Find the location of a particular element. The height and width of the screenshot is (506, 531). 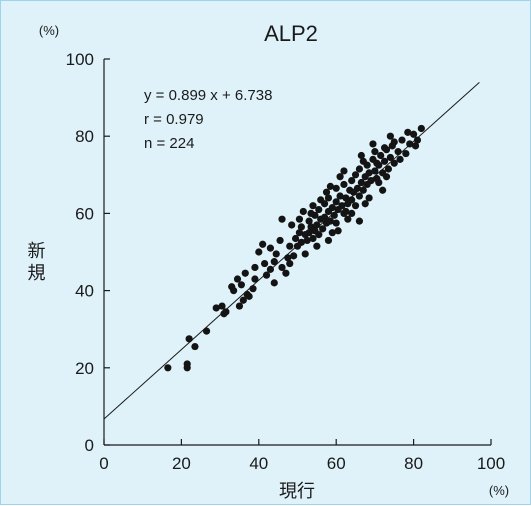

sample-count: n = 224 is located at coordinates (169, 143).